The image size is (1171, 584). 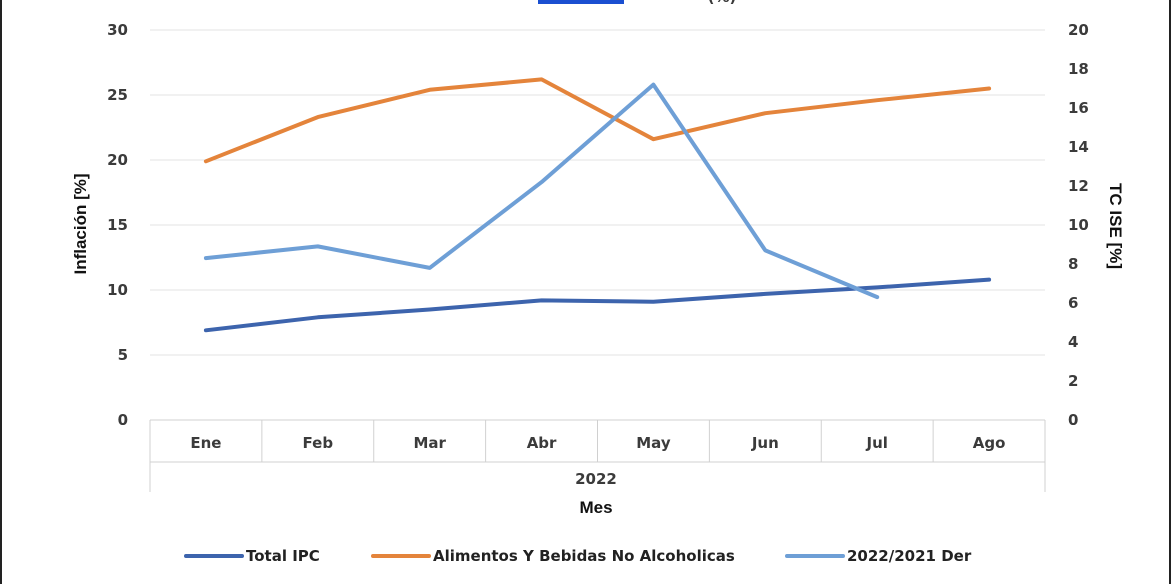 What do you see at coordinates (1073, 342) in the screenshot?
I see `right-y-tick-label: 4` at bounding box center [1073, 342].